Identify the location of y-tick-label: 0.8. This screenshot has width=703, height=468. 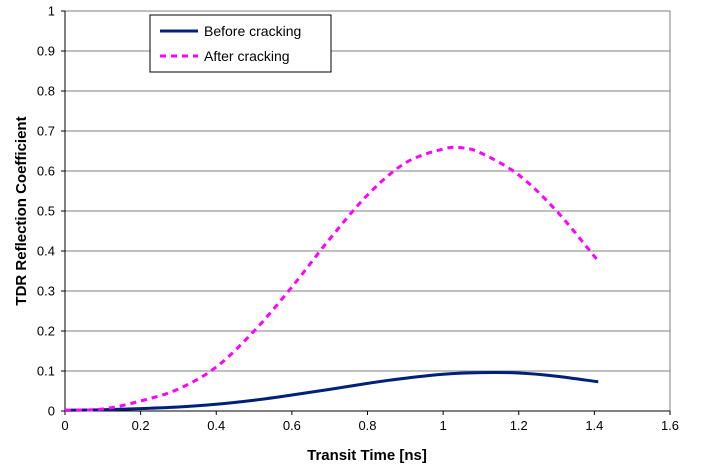
(46, 91).